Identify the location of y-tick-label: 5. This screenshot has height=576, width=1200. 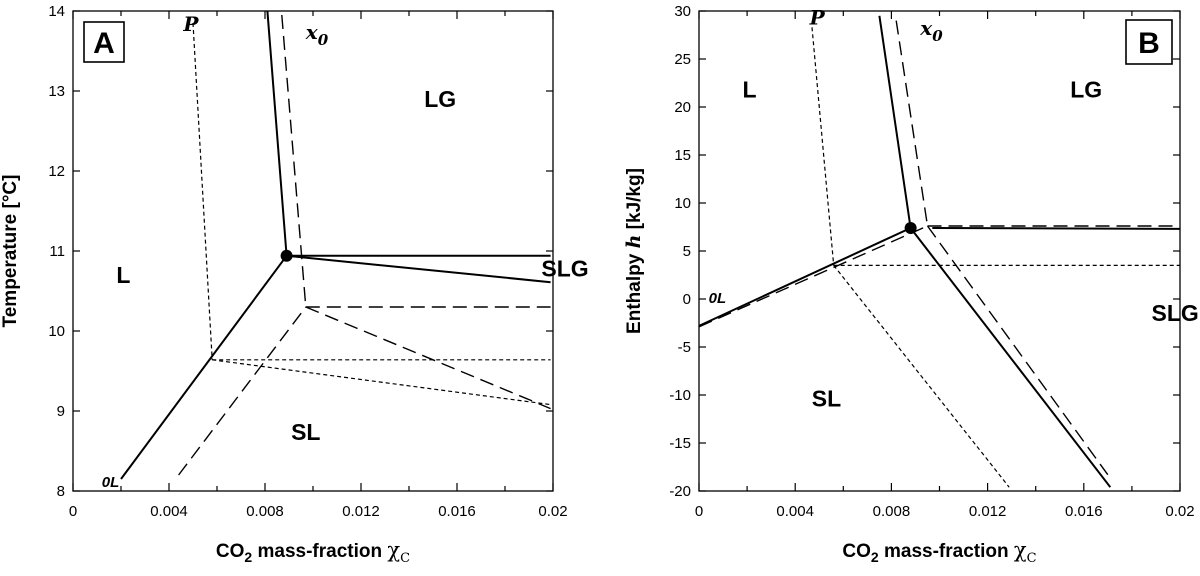
(687, 251).